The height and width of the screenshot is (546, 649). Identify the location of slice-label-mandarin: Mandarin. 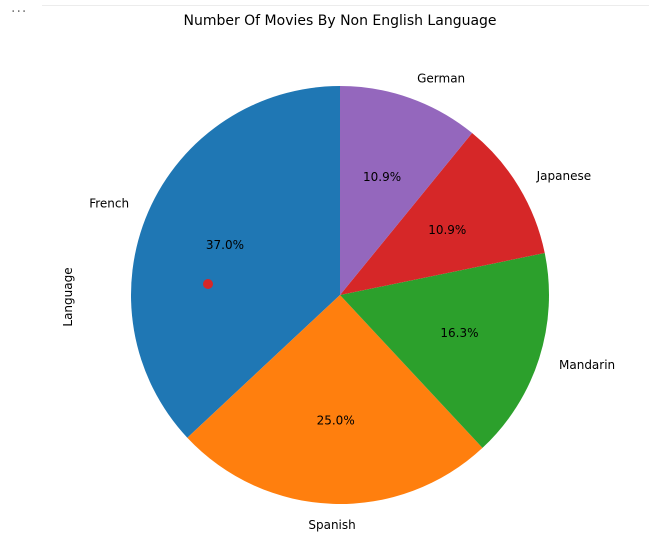
(587, 365).